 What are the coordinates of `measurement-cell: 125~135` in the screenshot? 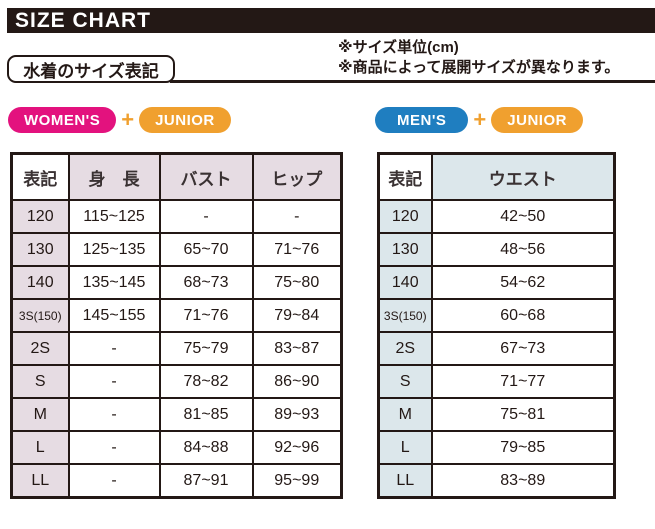 It's located at (114, 249).